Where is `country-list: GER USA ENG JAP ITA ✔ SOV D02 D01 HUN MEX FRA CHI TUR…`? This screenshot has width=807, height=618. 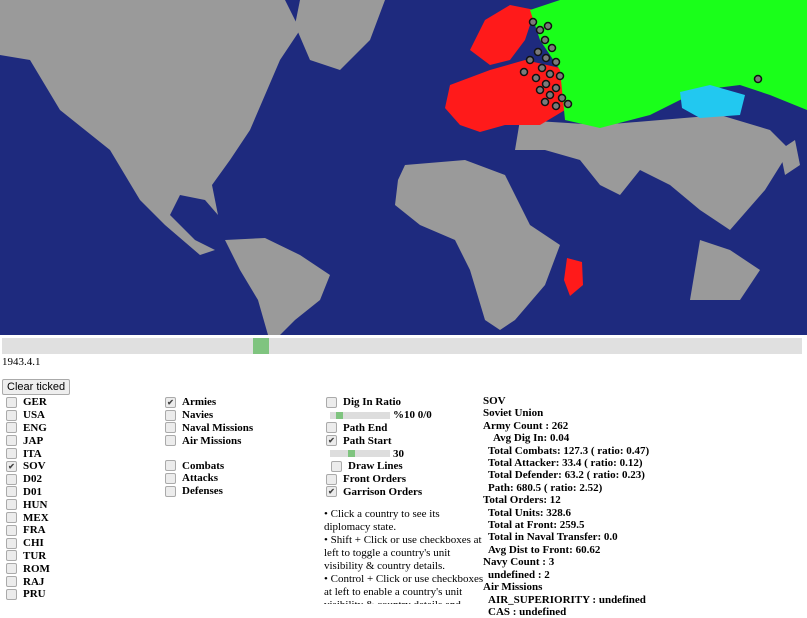
country-list: GER USA ENG JAP ITA ✔ SOV D02 D01 HUN MEX FRA CHI TUR… is located at coordinates (28, 498).